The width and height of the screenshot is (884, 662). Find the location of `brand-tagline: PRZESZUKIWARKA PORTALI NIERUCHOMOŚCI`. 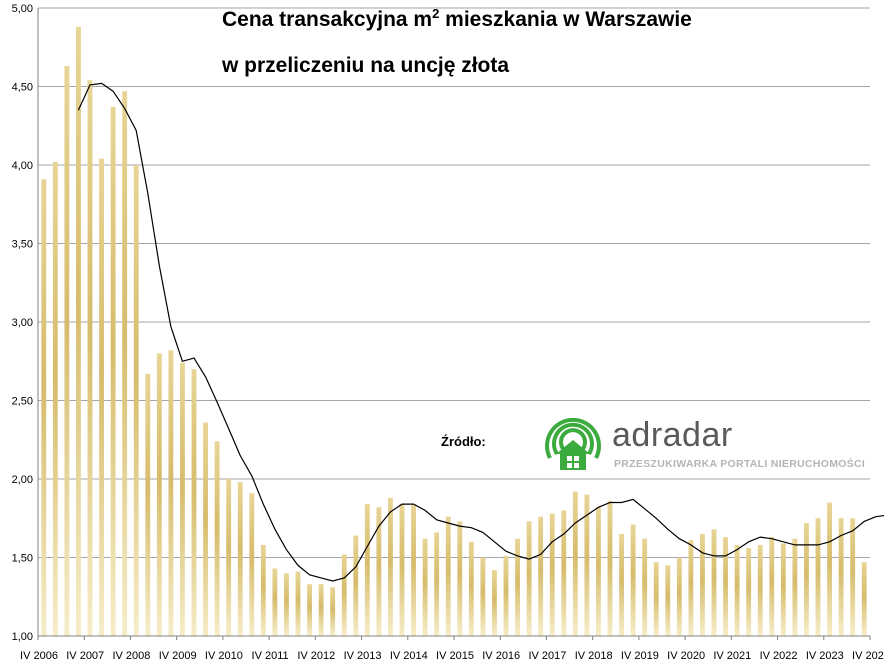

brand-tagline: PRZESZUKIWARKA PORTALI NIERUCHOMOŚCI is located at coordinates (740, 464).